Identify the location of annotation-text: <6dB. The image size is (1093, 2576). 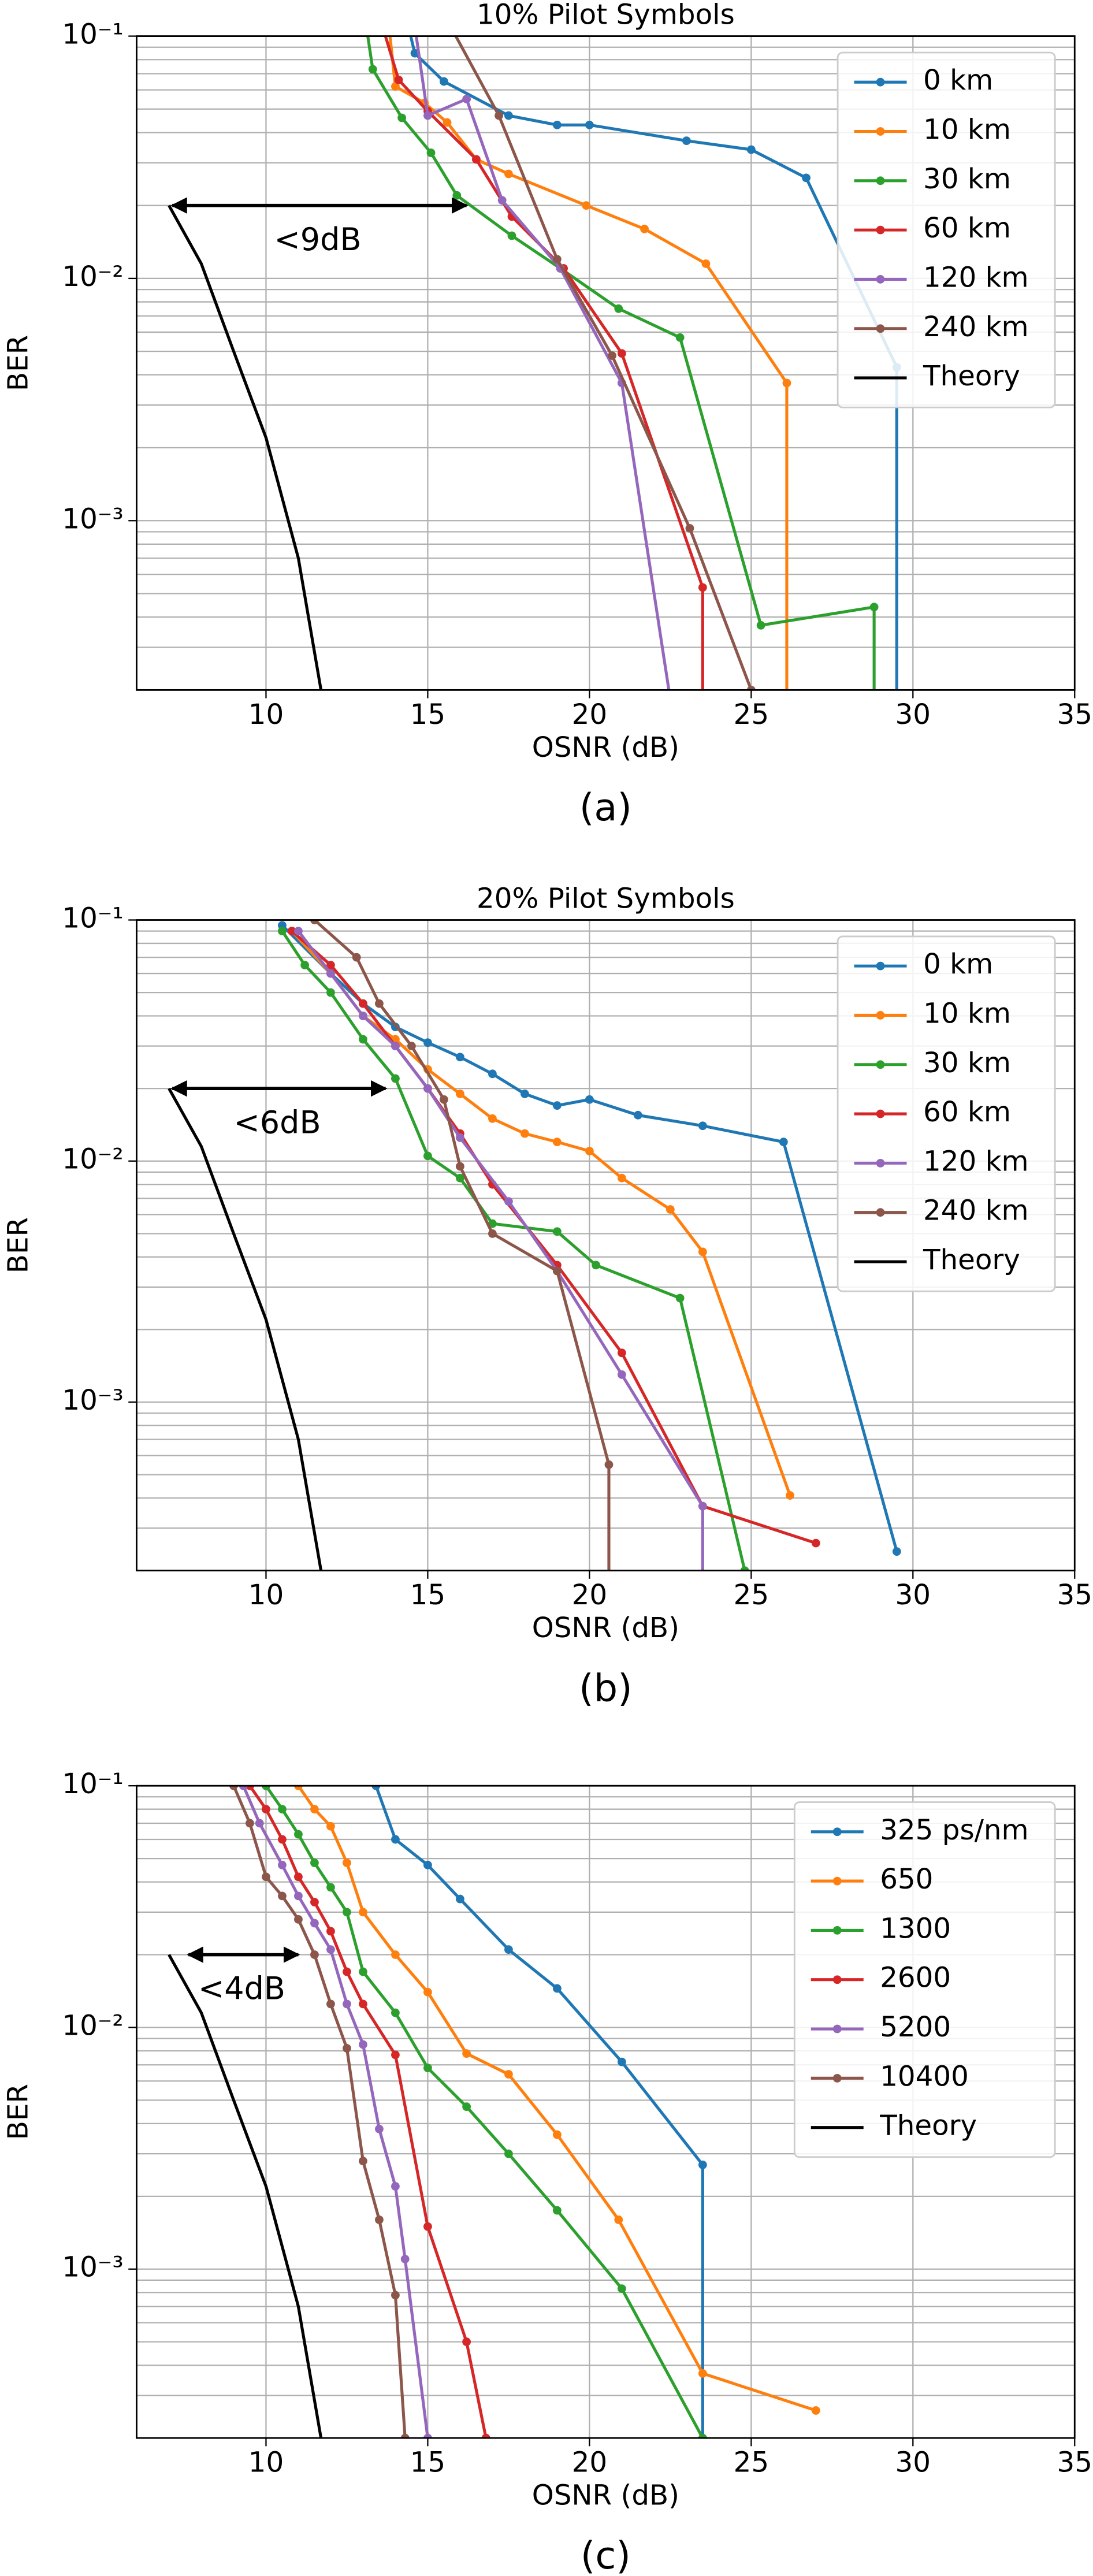
(278, 1122).